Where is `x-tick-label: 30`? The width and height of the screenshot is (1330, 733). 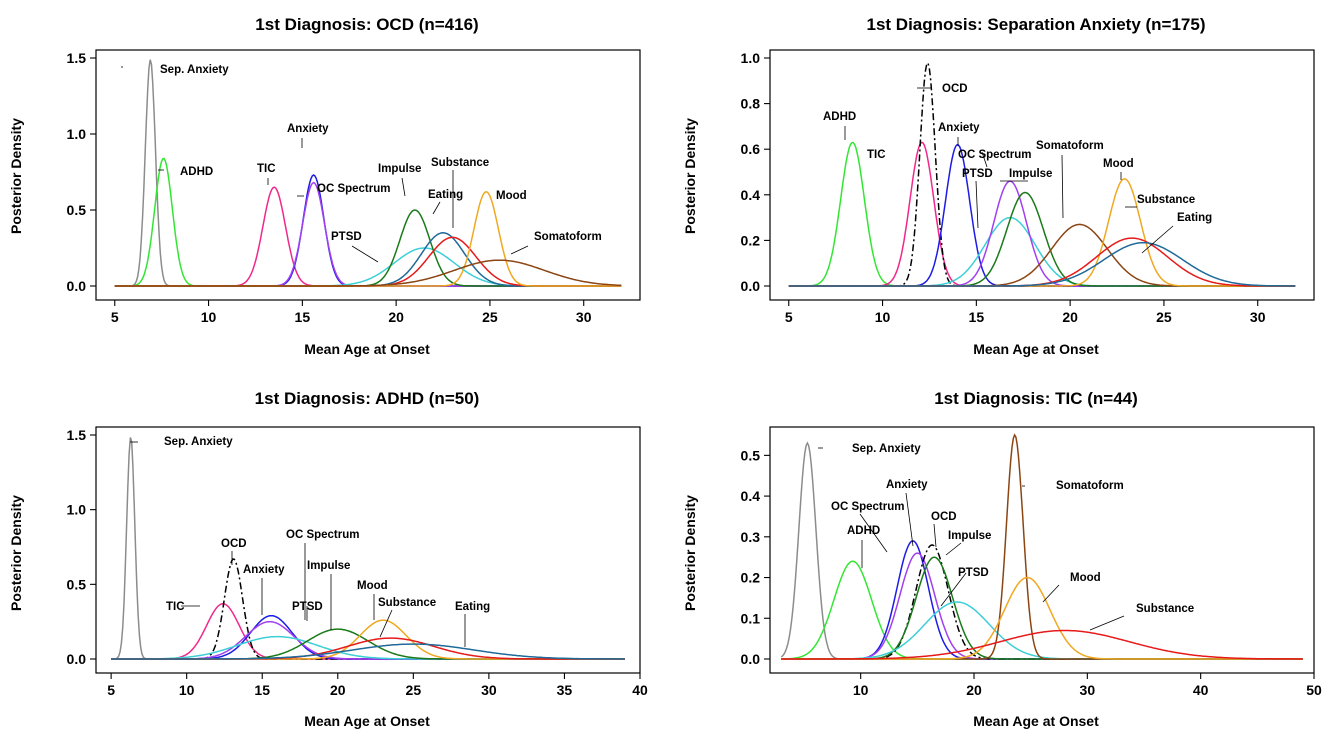 x-tick-label: 30 is located at coordinates (584, 317).